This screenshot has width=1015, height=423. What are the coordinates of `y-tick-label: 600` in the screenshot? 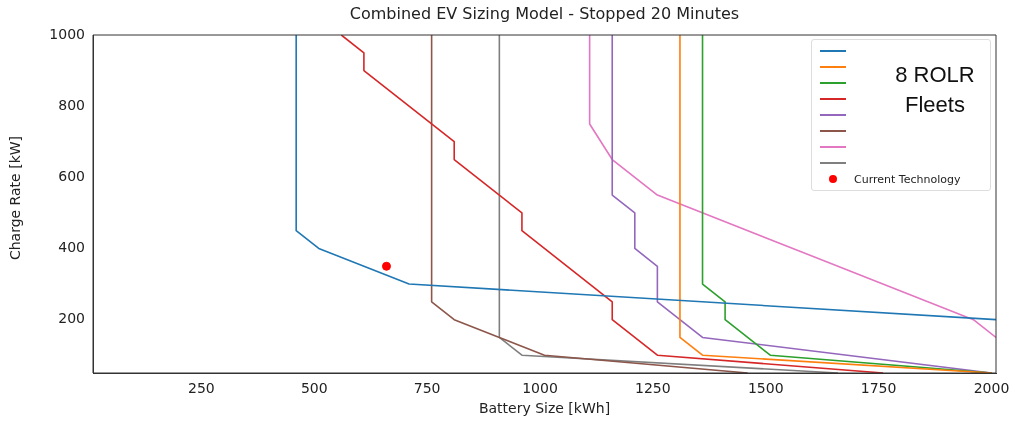 It's located at (71, 175).